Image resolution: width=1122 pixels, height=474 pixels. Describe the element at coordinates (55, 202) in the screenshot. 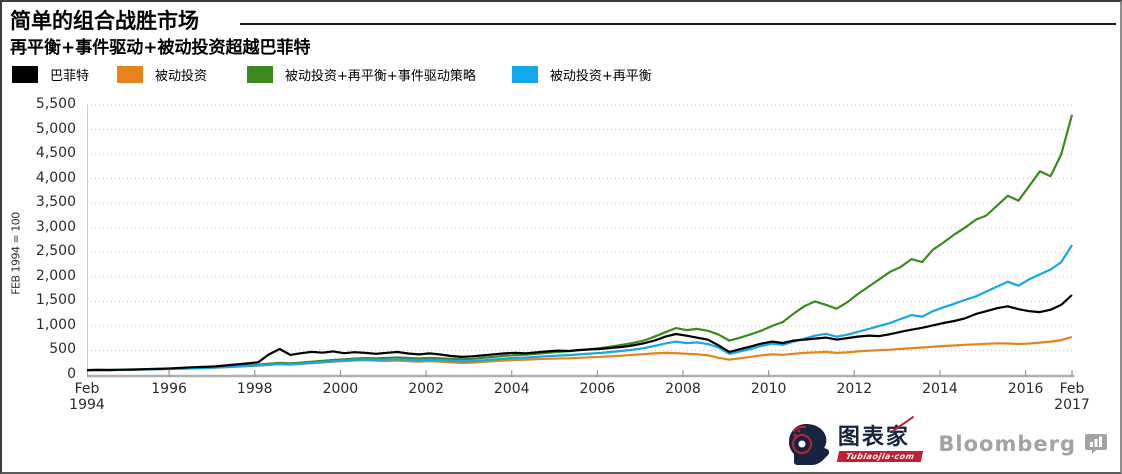

I see `y-tick-label: 3,500` at that location.